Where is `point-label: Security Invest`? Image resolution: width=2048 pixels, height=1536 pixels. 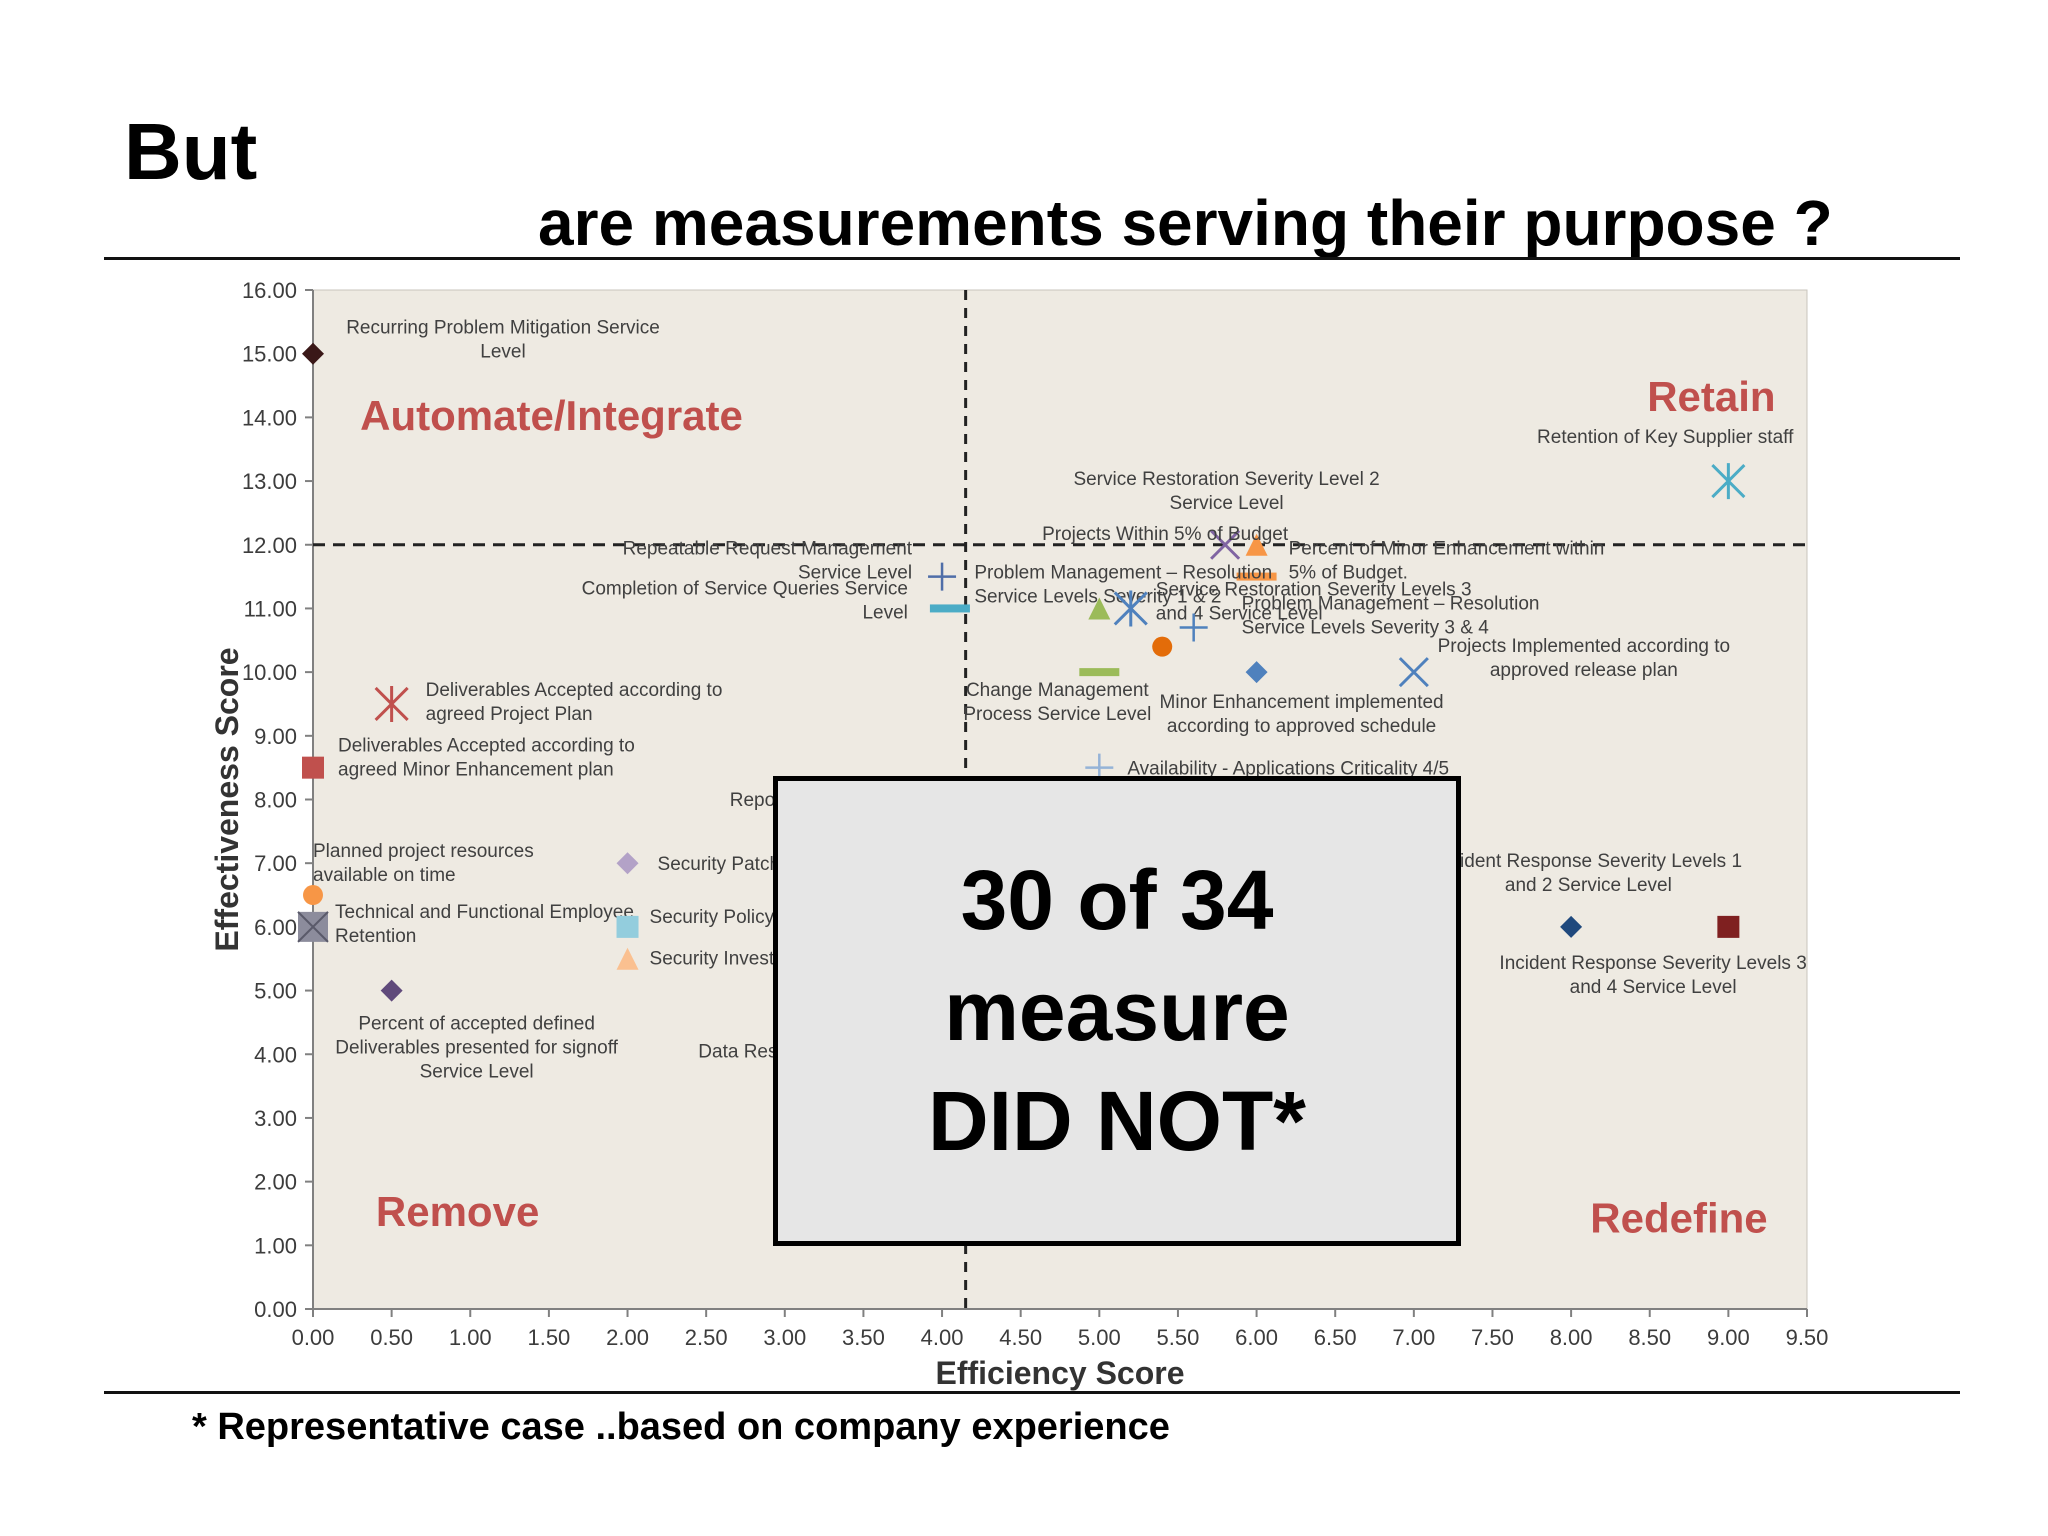
point-label: Security Invest is located at coordinates (712, 959).